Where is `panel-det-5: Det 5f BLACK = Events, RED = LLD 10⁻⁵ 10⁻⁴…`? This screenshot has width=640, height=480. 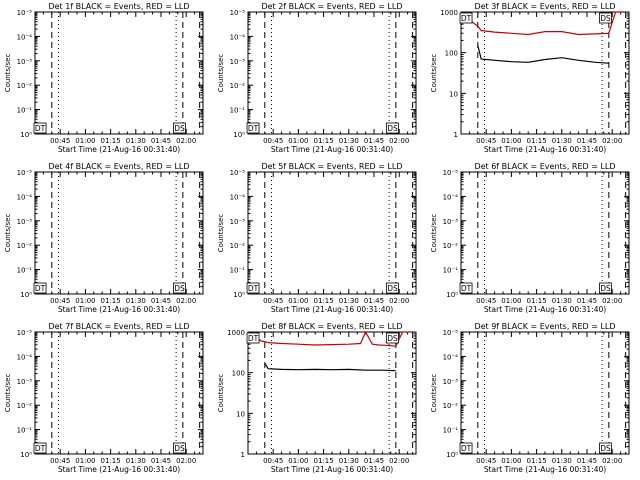 panel-det-5: Det 5f BLACK = Events, RED = LLD 10⁻⁵ 10⁻⁴… is located at coordinates (317, 238).